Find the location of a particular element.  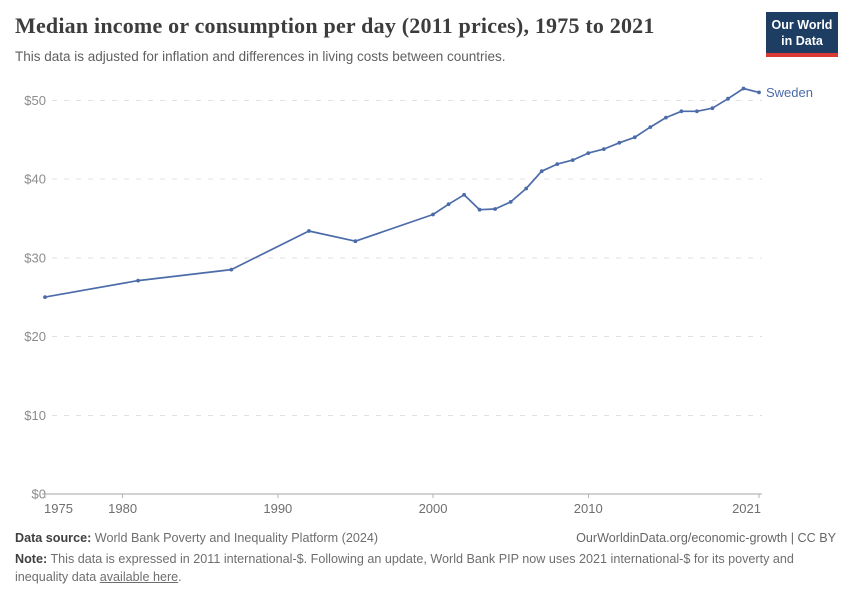

y-axis-tick-label: $30 is located at coordinates (35, 257).